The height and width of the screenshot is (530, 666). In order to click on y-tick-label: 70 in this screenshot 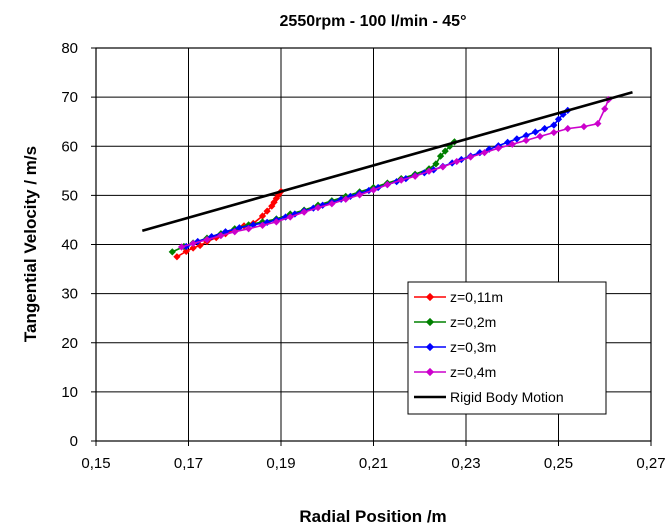, I will do `click(69, 97)`.